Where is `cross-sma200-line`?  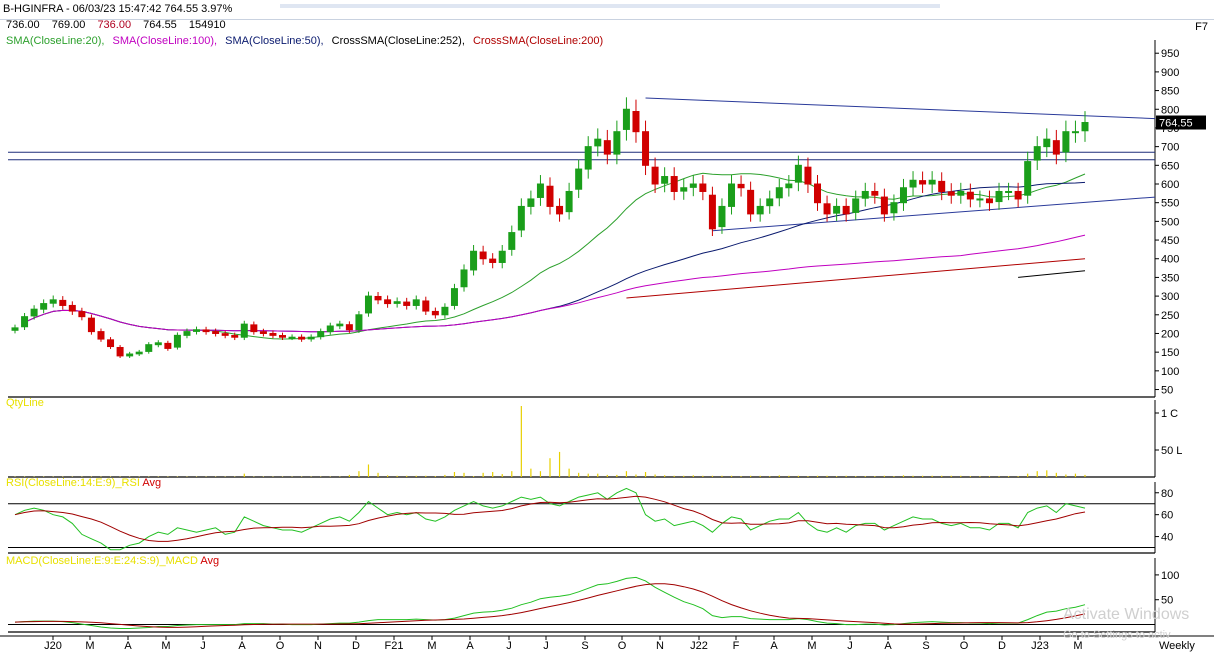 cross-sma200-line is located at coordinates (856, 278).